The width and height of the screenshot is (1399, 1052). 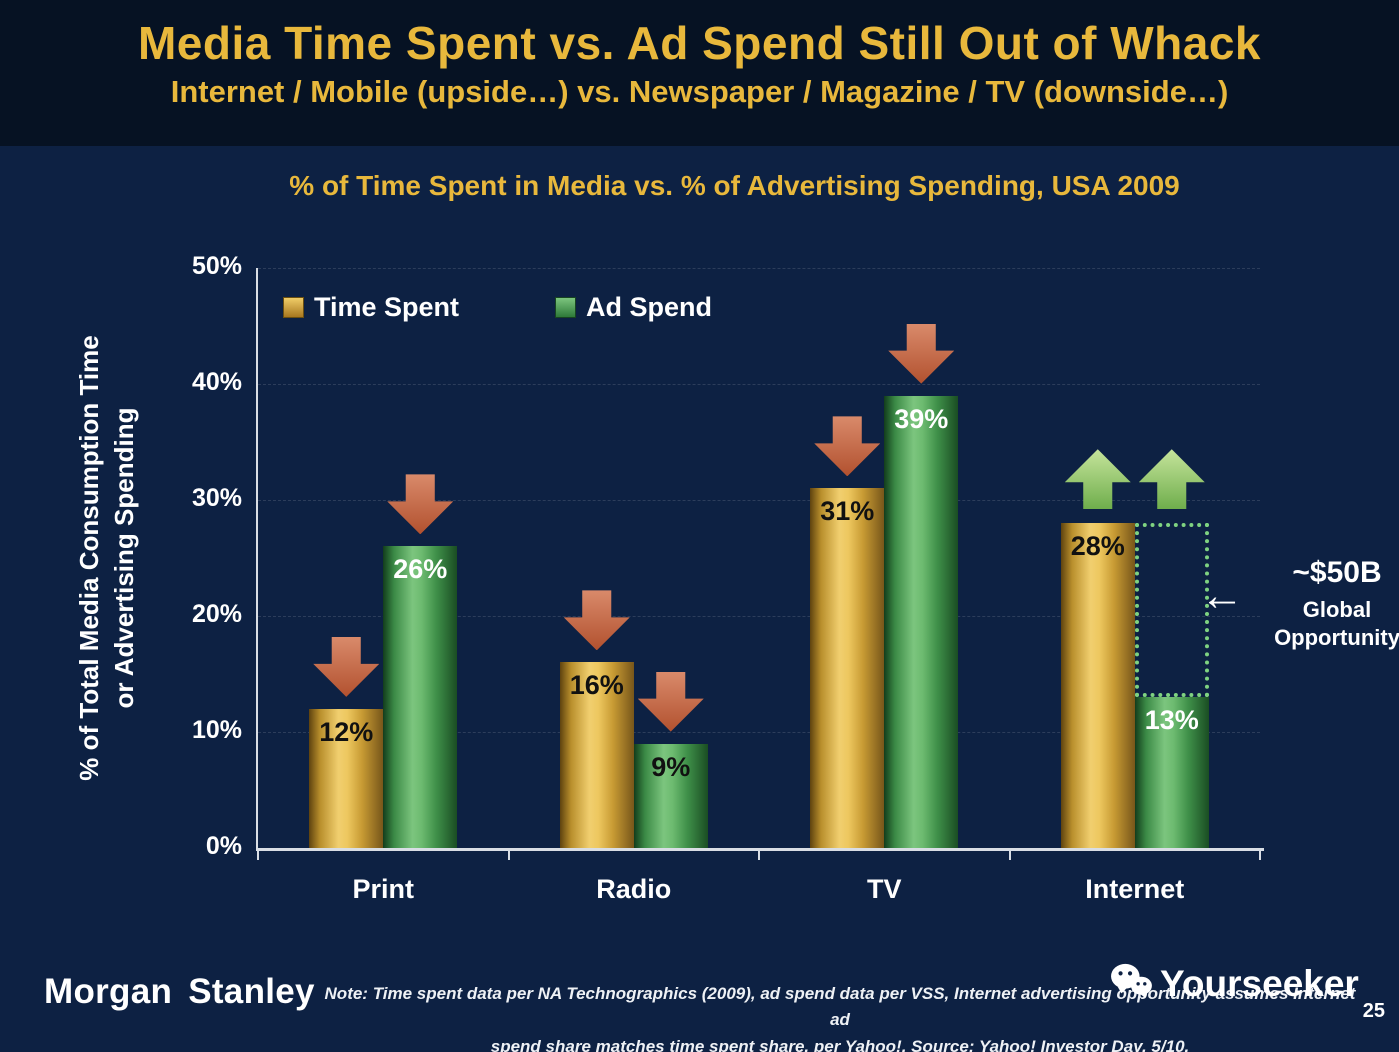 I want to click on legend-item-time-spent: Time Spent, so click(x=371, y=307).